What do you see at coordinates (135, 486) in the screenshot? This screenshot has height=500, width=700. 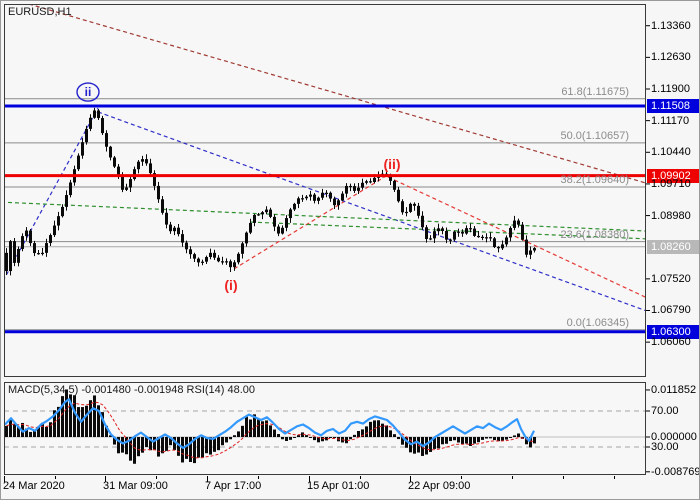 I see `time-axis-label: 31 Mar 09:00` at bounding box center [135, 486].